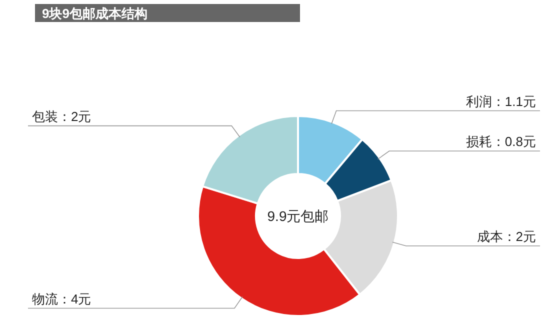 The image size is (554, 328). I want to click on slice-label: 物流, so click(45, 298).